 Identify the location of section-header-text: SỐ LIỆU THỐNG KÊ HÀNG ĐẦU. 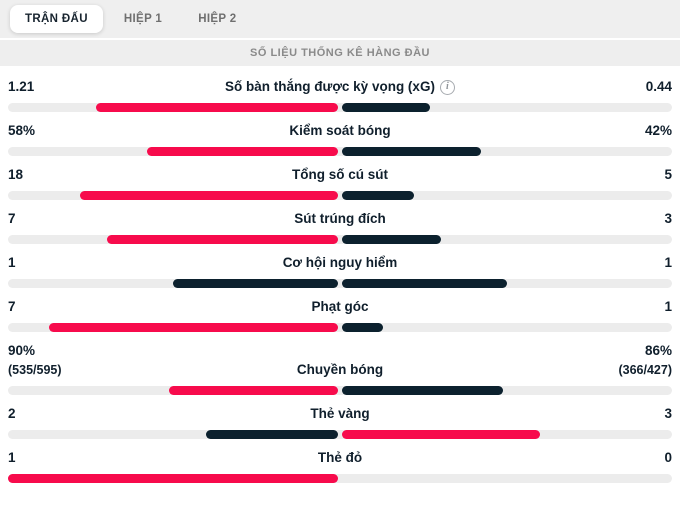
(340, 53).